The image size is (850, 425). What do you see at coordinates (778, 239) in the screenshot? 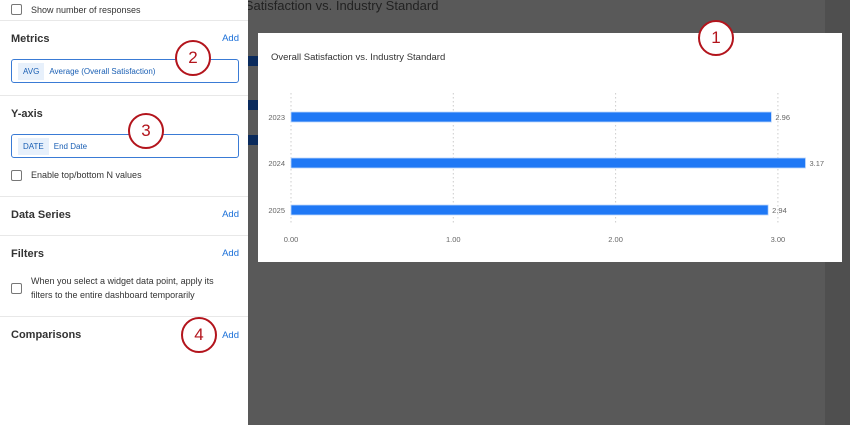
I see `x-tick-label: 3.00` at bounding box center [778, 239].